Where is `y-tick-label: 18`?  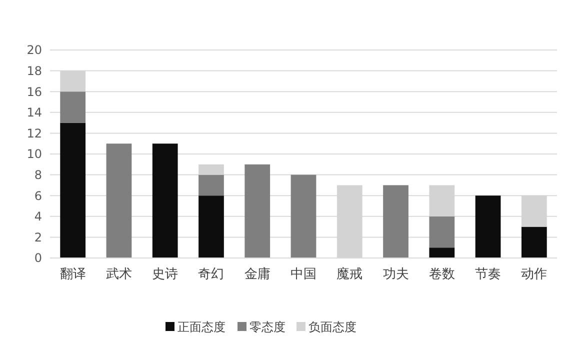
y-tick-label: 18 is located at coordinates (34, 71).